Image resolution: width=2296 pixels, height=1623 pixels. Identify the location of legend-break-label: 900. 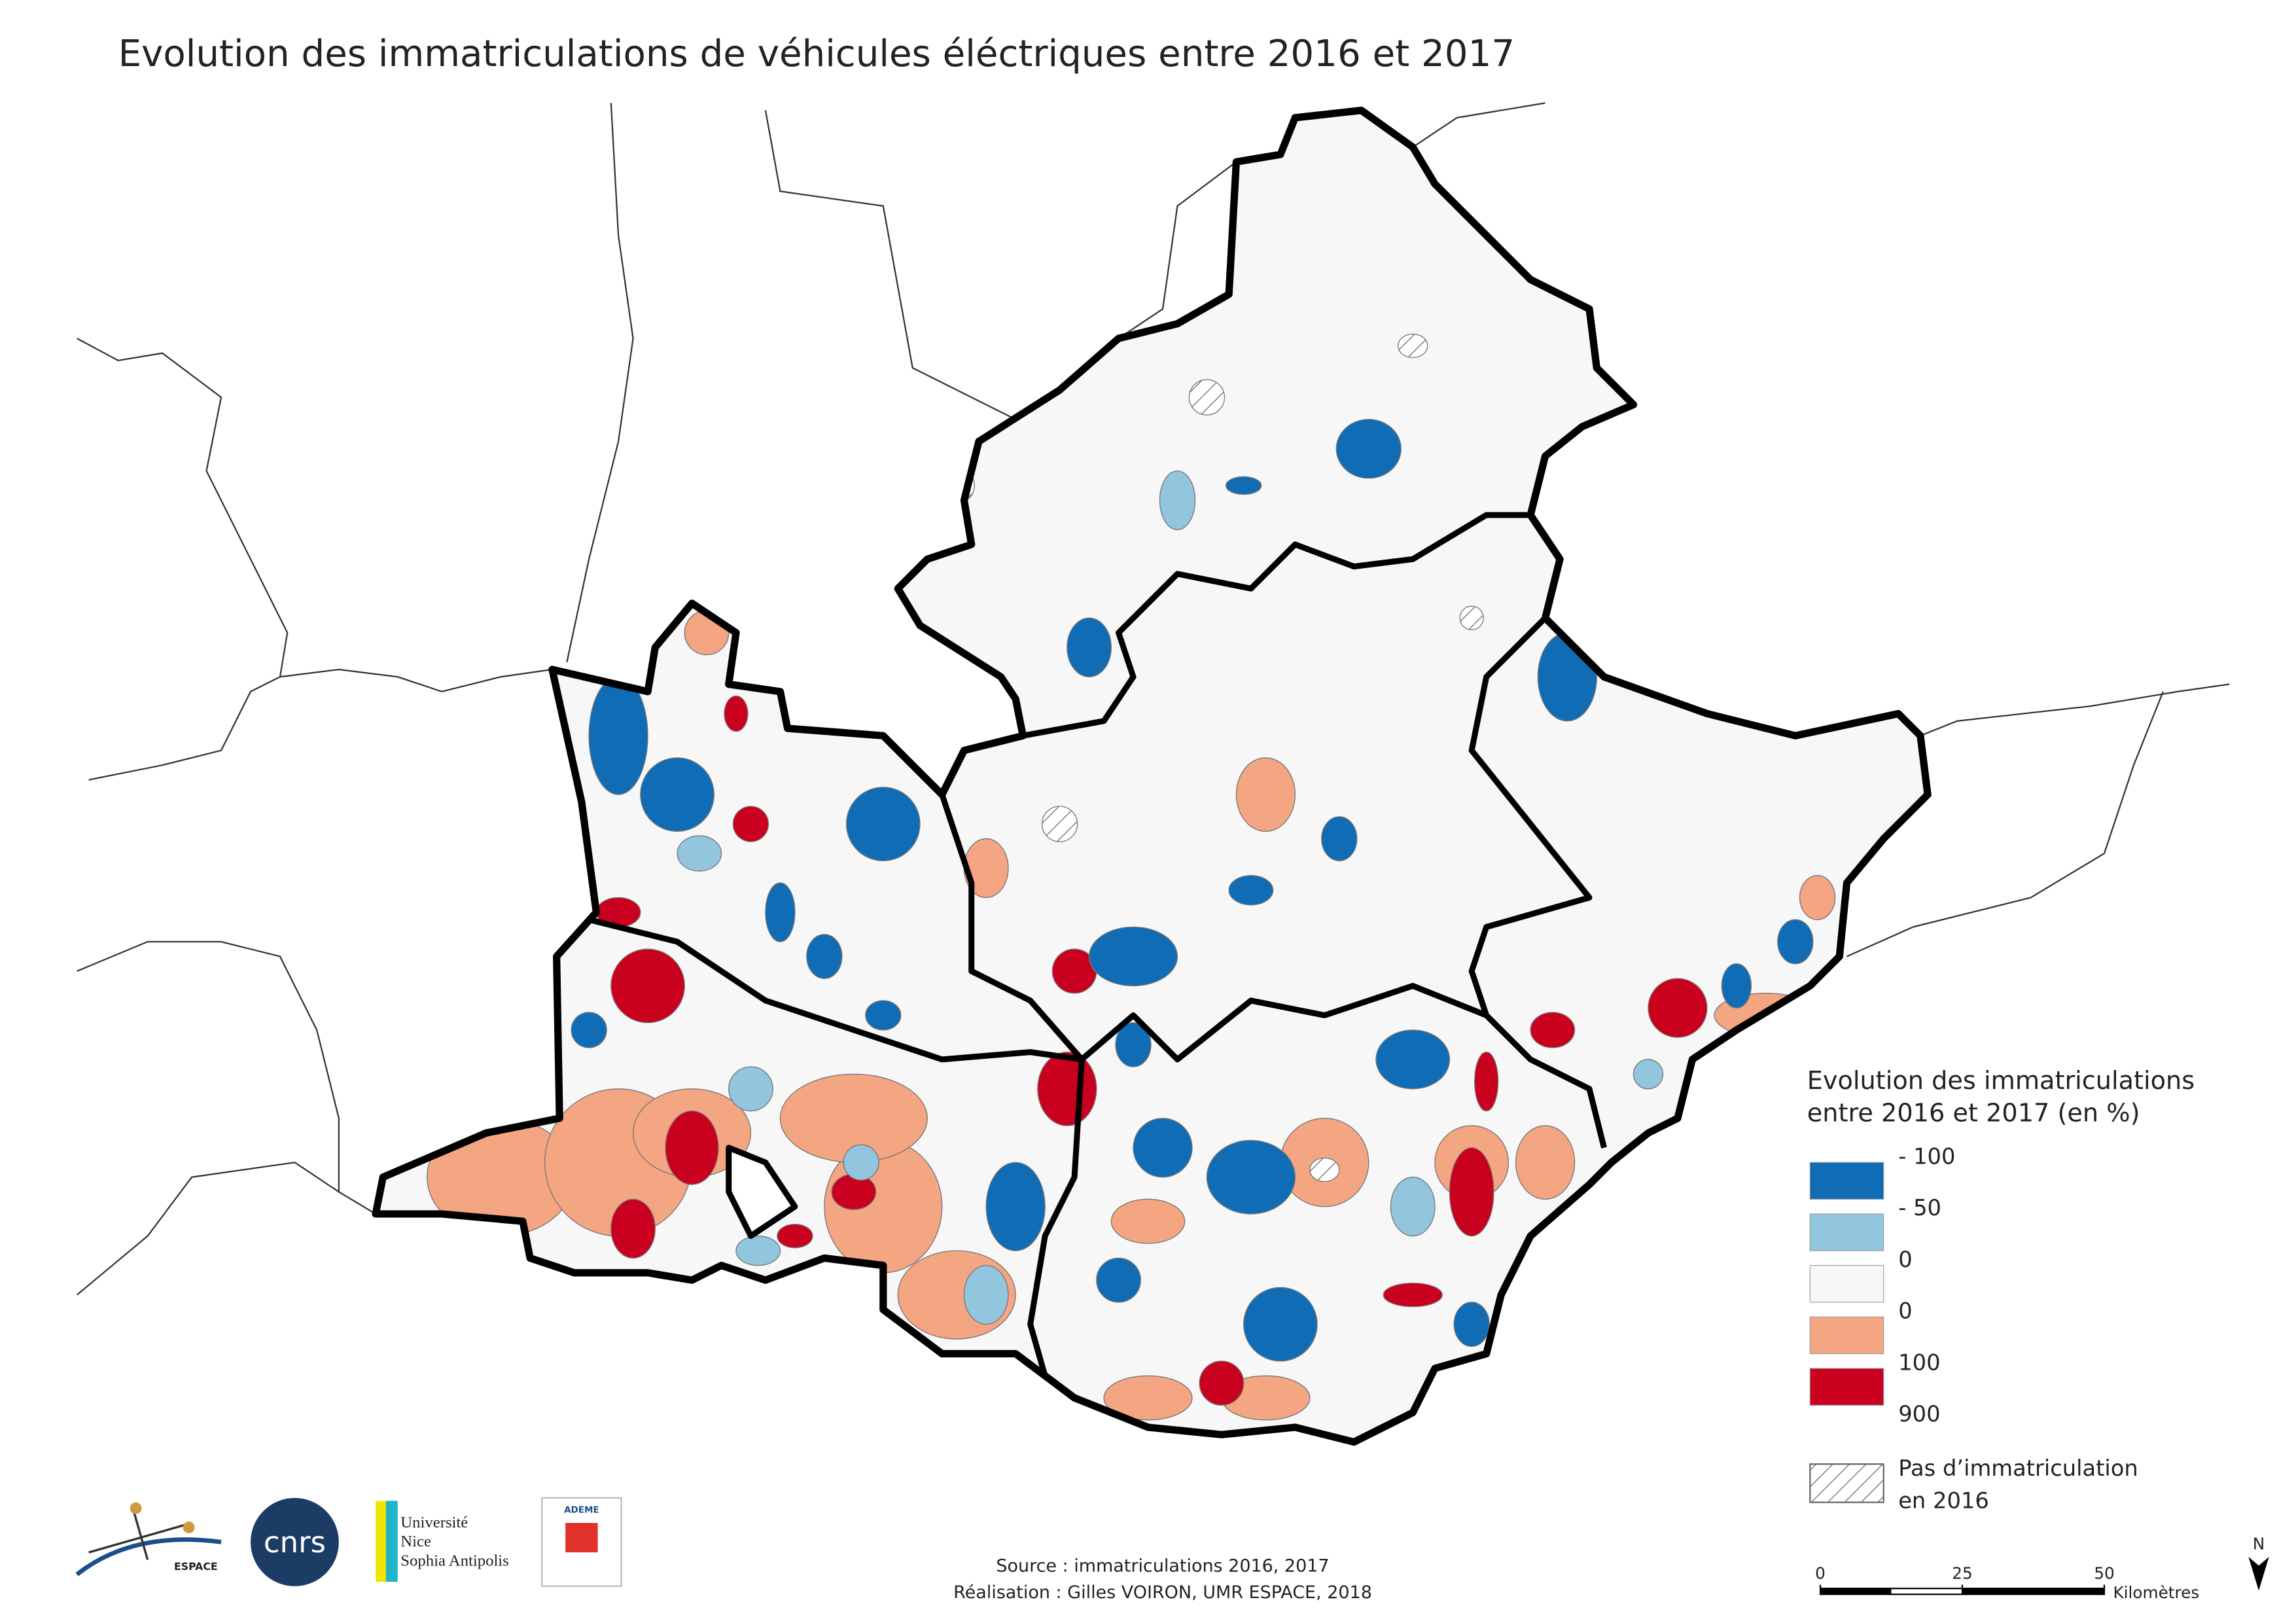
(1919, 1414).